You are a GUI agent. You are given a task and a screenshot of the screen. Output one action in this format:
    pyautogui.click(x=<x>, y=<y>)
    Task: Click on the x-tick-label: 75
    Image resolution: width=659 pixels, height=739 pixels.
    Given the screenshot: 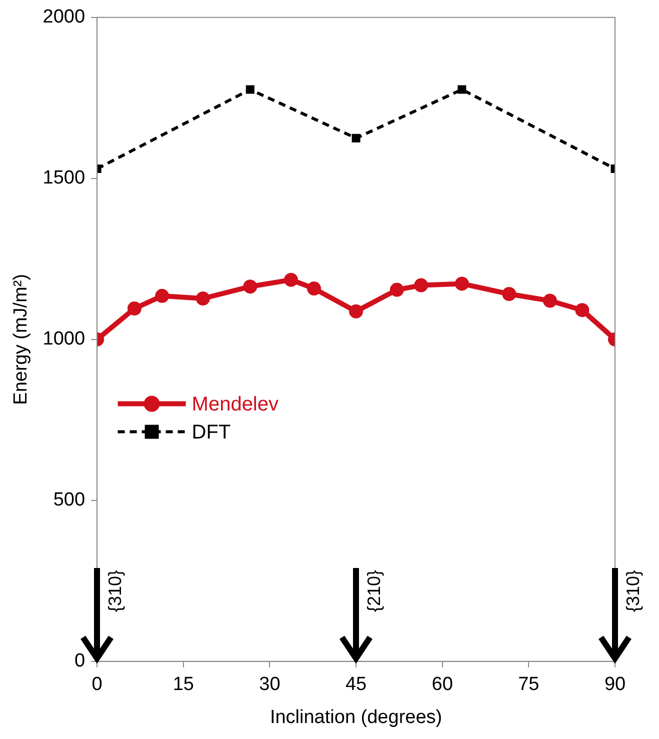 What is the action you would take?
    pyautogui.click(x=529, y=685)
    